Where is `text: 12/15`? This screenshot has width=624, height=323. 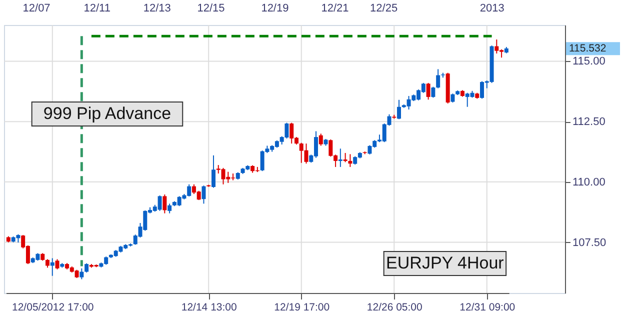
text: 12/15 is located at coordinates (211, 8).